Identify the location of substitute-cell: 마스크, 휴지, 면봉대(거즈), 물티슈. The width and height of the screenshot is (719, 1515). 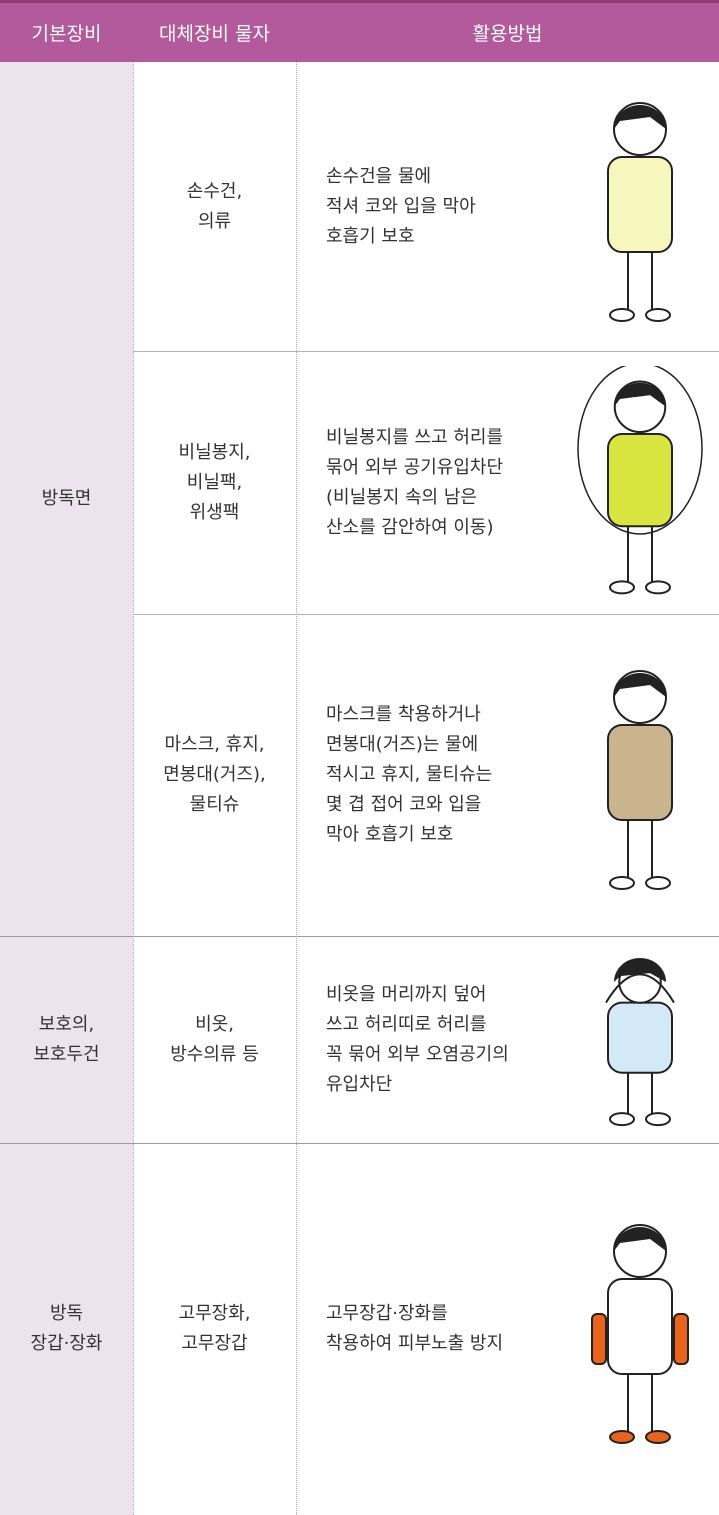
(214, 775).